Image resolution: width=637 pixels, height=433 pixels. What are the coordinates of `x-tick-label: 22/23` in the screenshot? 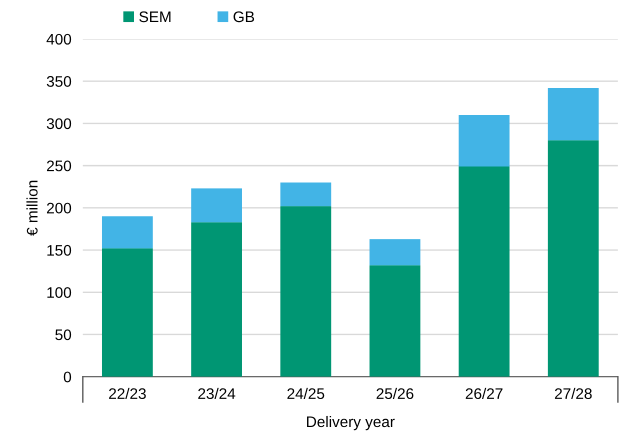 It's located at (127, 394).